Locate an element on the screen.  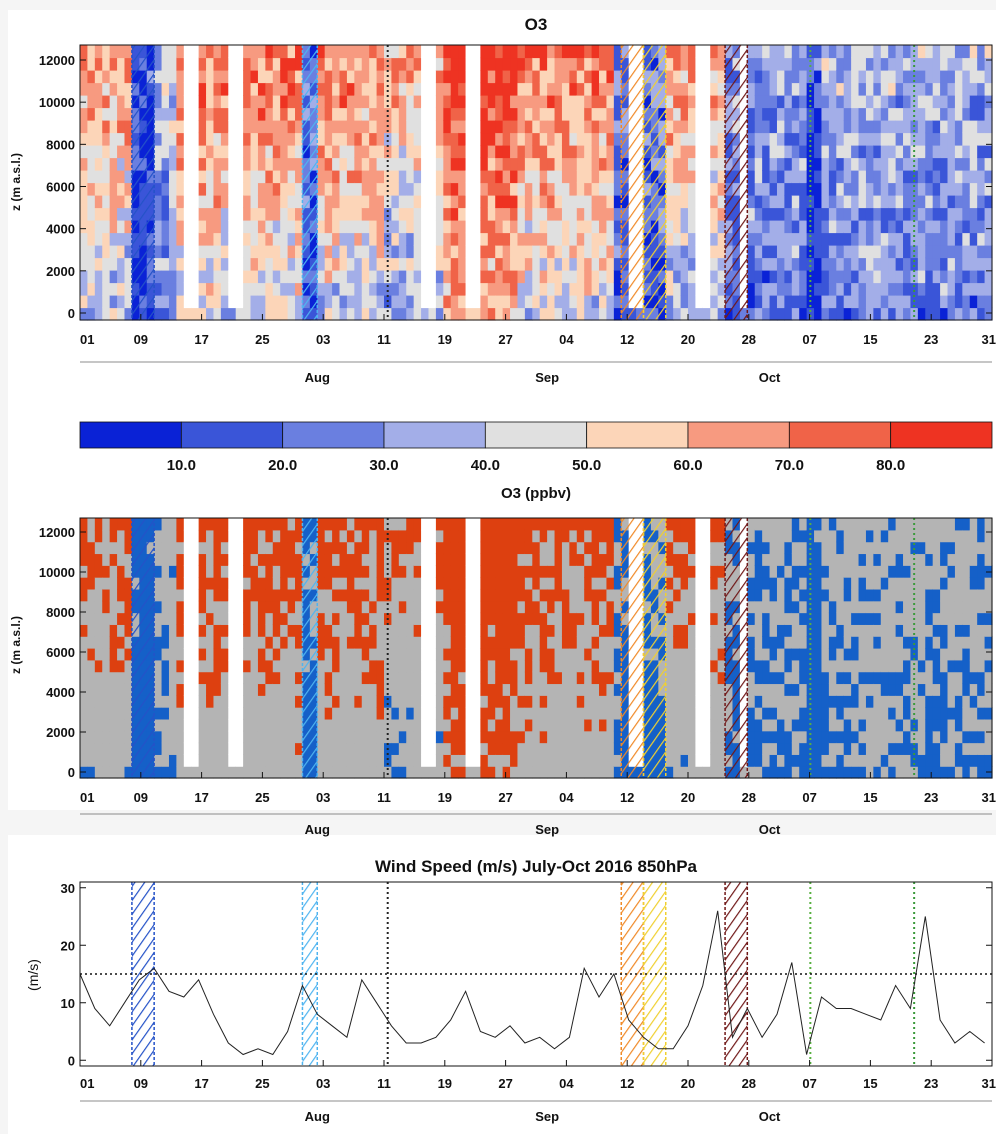
chart1-month-label: Aug is located at coordinates (317, 377).